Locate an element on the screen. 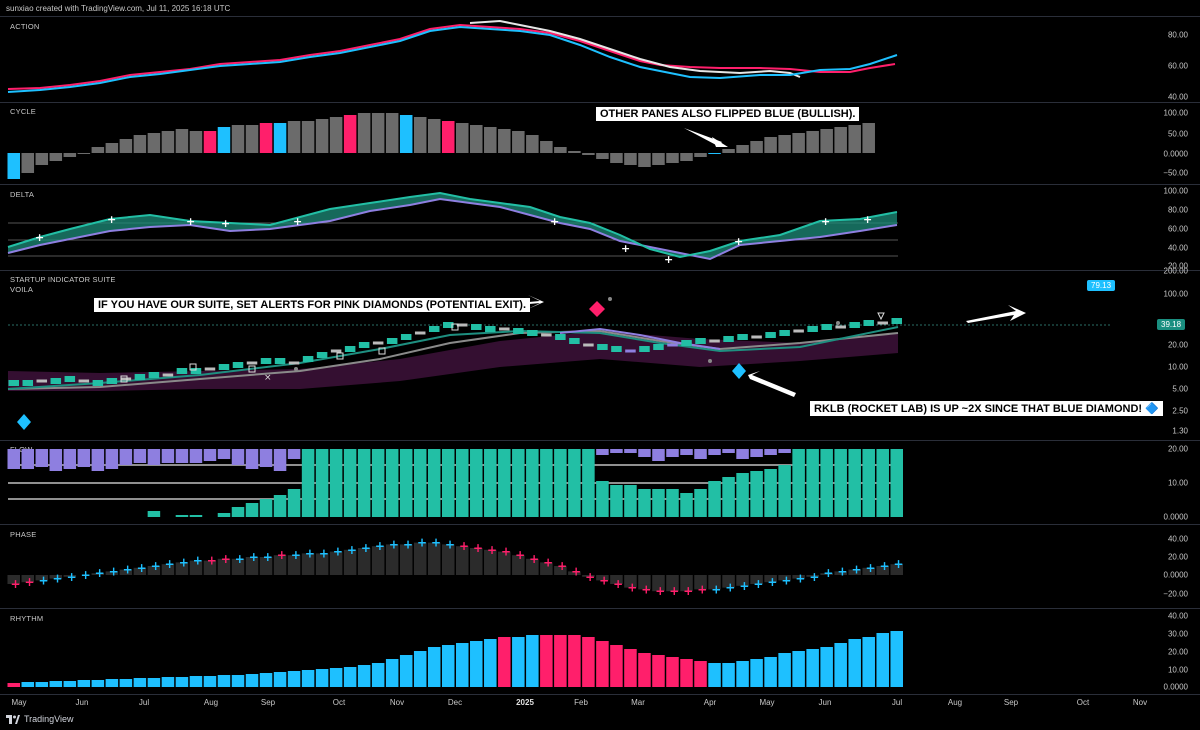  time-tick: Oct is located at coordinates (1083, 702).